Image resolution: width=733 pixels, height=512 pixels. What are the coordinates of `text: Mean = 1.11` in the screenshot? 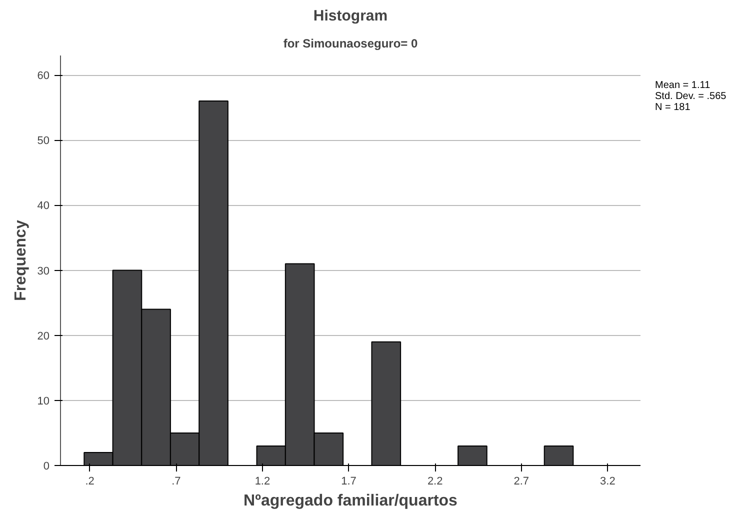 It's located at (682, 85).